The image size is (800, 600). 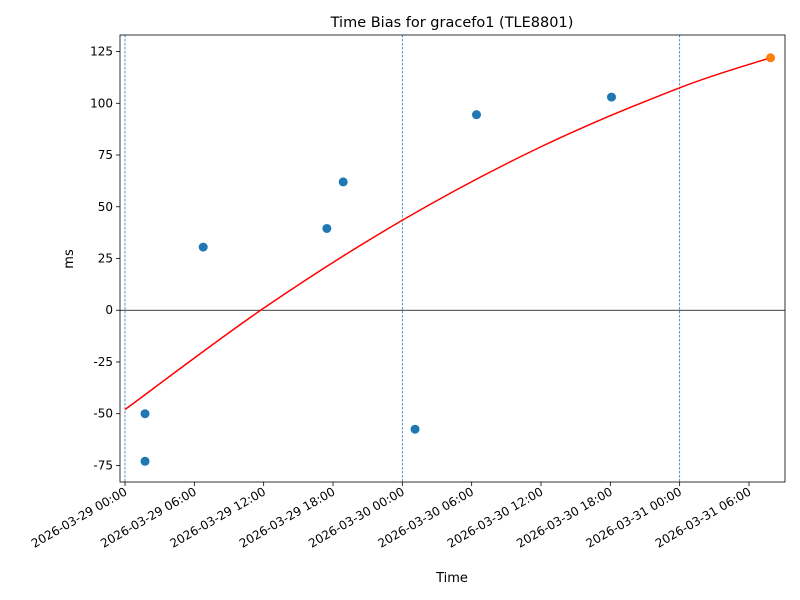 I want to click on y-axis-label: ms, so click(x=69, y=259).